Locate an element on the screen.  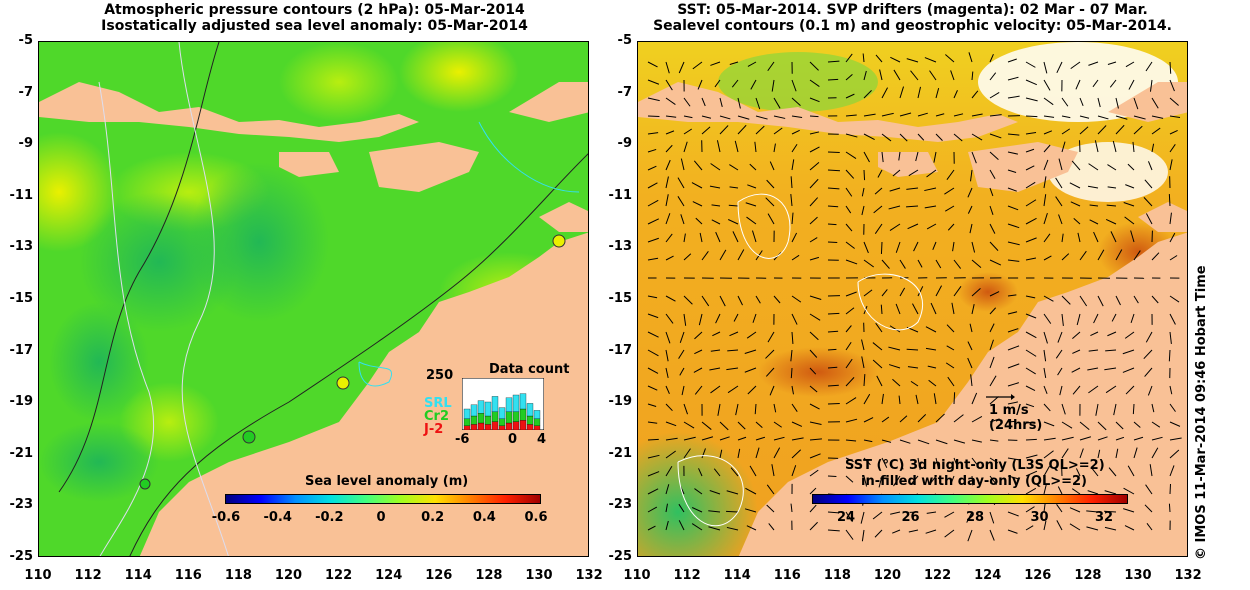
imos-credit: © IMOS 11-Mar-2014 09:46 Hobart Time is located at coordinates (1201, 412).